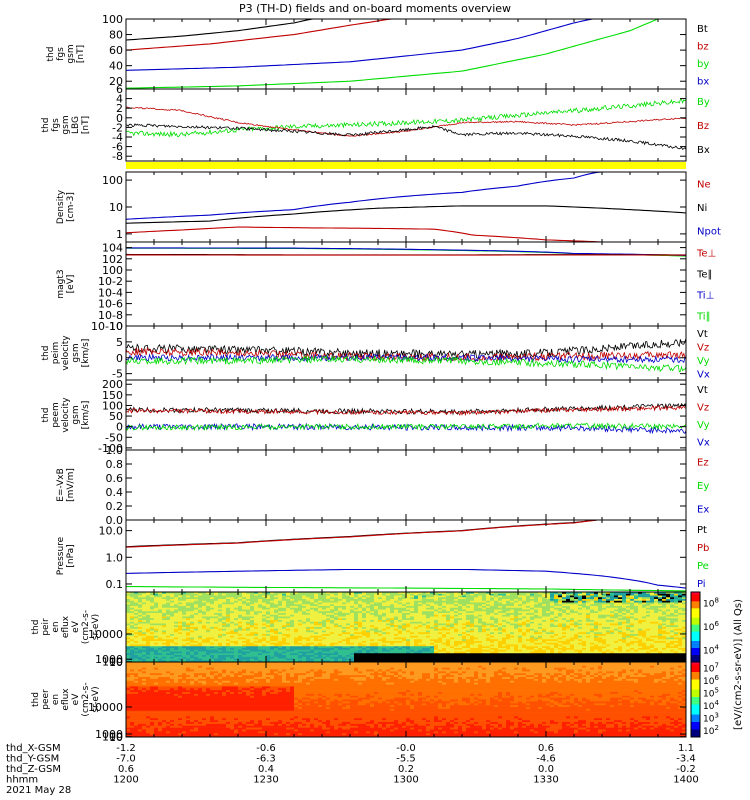 Image resolution: width=750 pixels, height=800 pixels. What do you see at coordinates (71, 485) in the screenshot?
I see `y-axis-label-line: [mV/m]` at bounding box center [71, 485].